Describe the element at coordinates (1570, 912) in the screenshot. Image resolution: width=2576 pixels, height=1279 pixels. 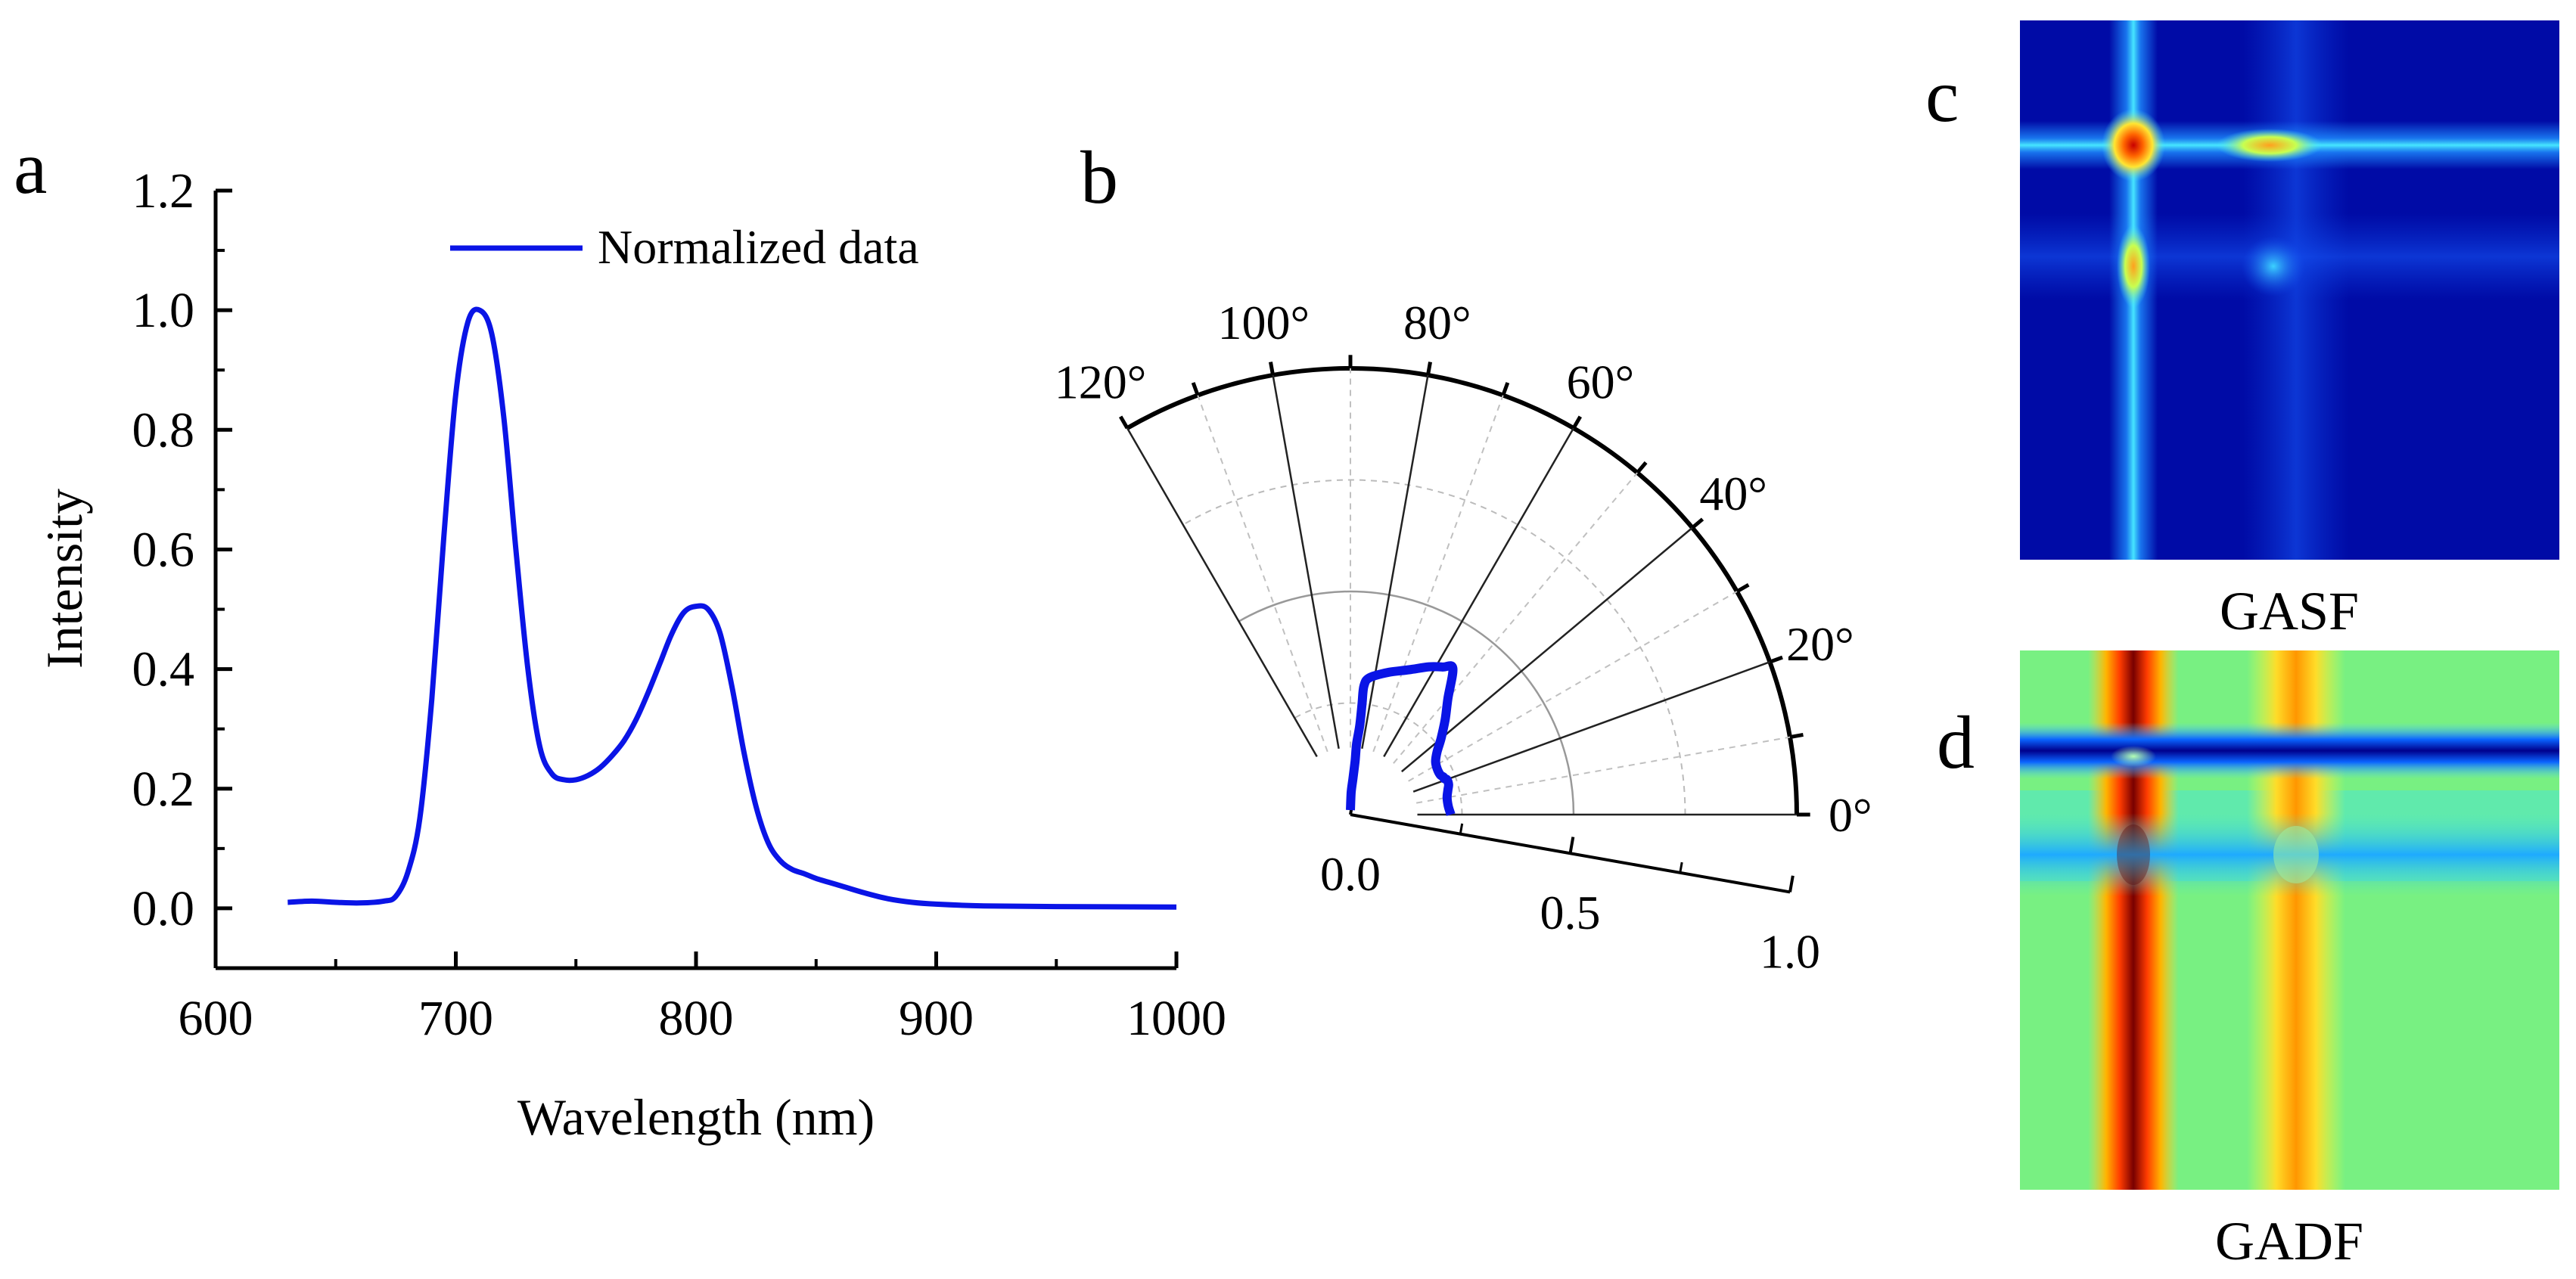
I see `radial-tick-label: 0.5` at that location.